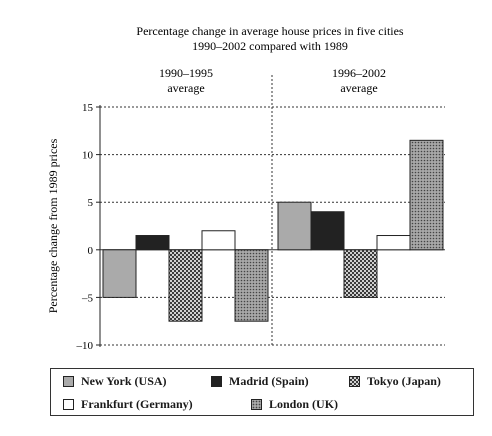 The image size is (492, 436). I want to click on chart-subtitle: 1990–2002 compared with 1989, so click(270, 46).